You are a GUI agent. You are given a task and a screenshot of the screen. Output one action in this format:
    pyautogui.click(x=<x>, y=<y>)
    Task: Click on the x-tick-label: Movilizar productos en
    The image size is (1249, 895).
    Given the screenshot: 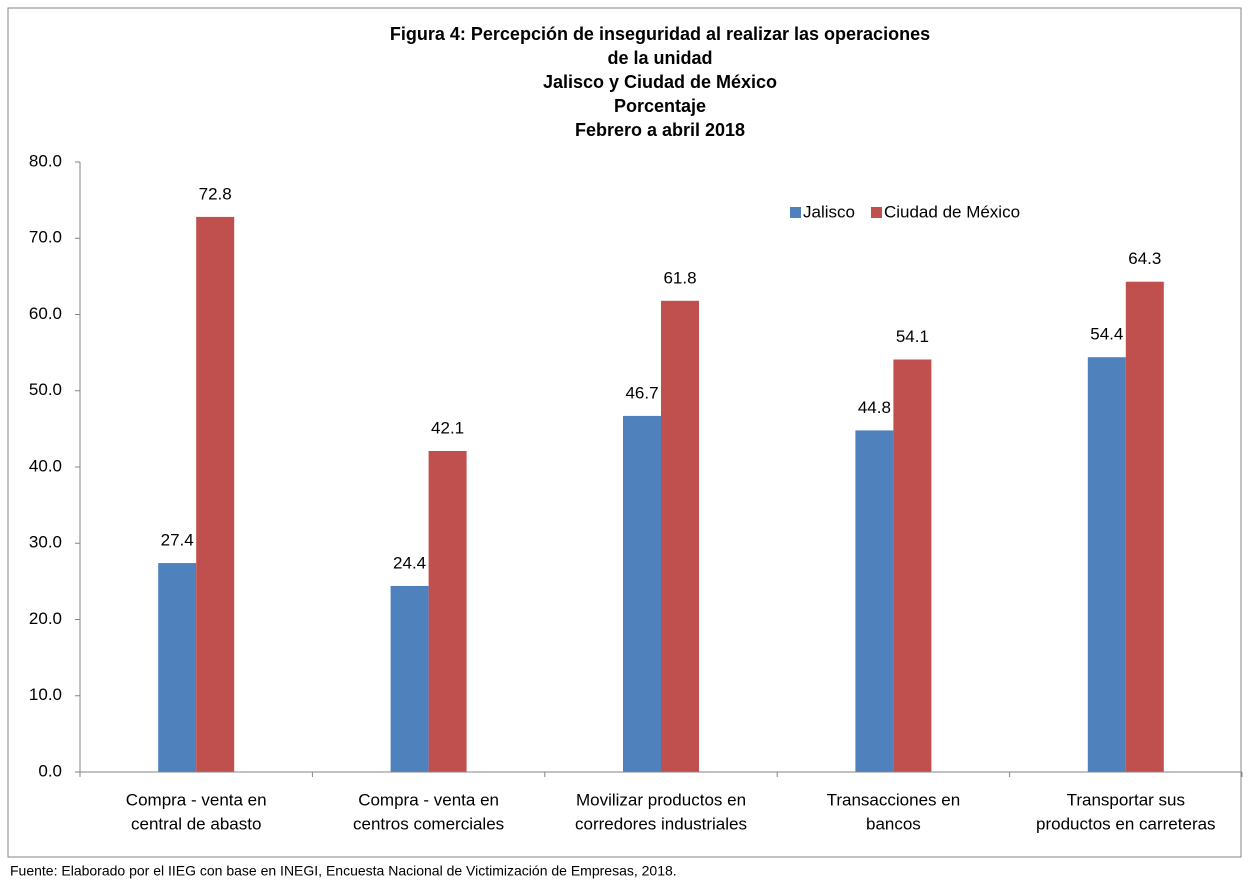 What is the action you would take?
    pyautogui.click(x=661, y=799)
    